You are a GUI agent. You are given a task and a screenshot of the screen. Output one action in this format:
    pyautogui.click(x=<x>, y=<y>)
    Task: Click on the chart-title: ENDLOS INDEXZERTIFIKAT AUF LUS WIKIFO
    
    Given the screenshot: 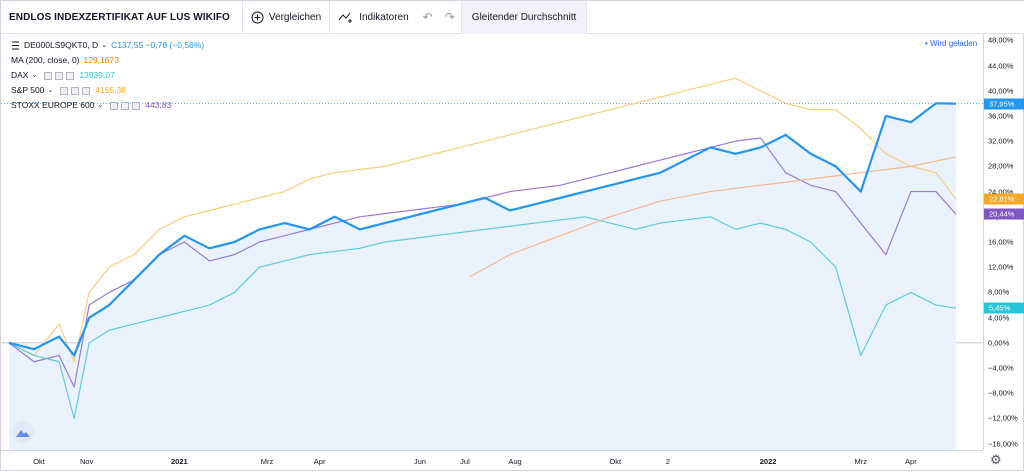 What is the action you would take?
    pyautogui.click(x=119, y=17)
    